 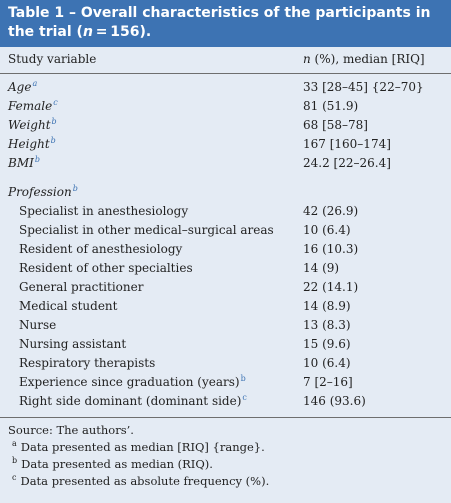 I want to click on table-row: Medical student 14 (8.9), so click(x=225, y=306).